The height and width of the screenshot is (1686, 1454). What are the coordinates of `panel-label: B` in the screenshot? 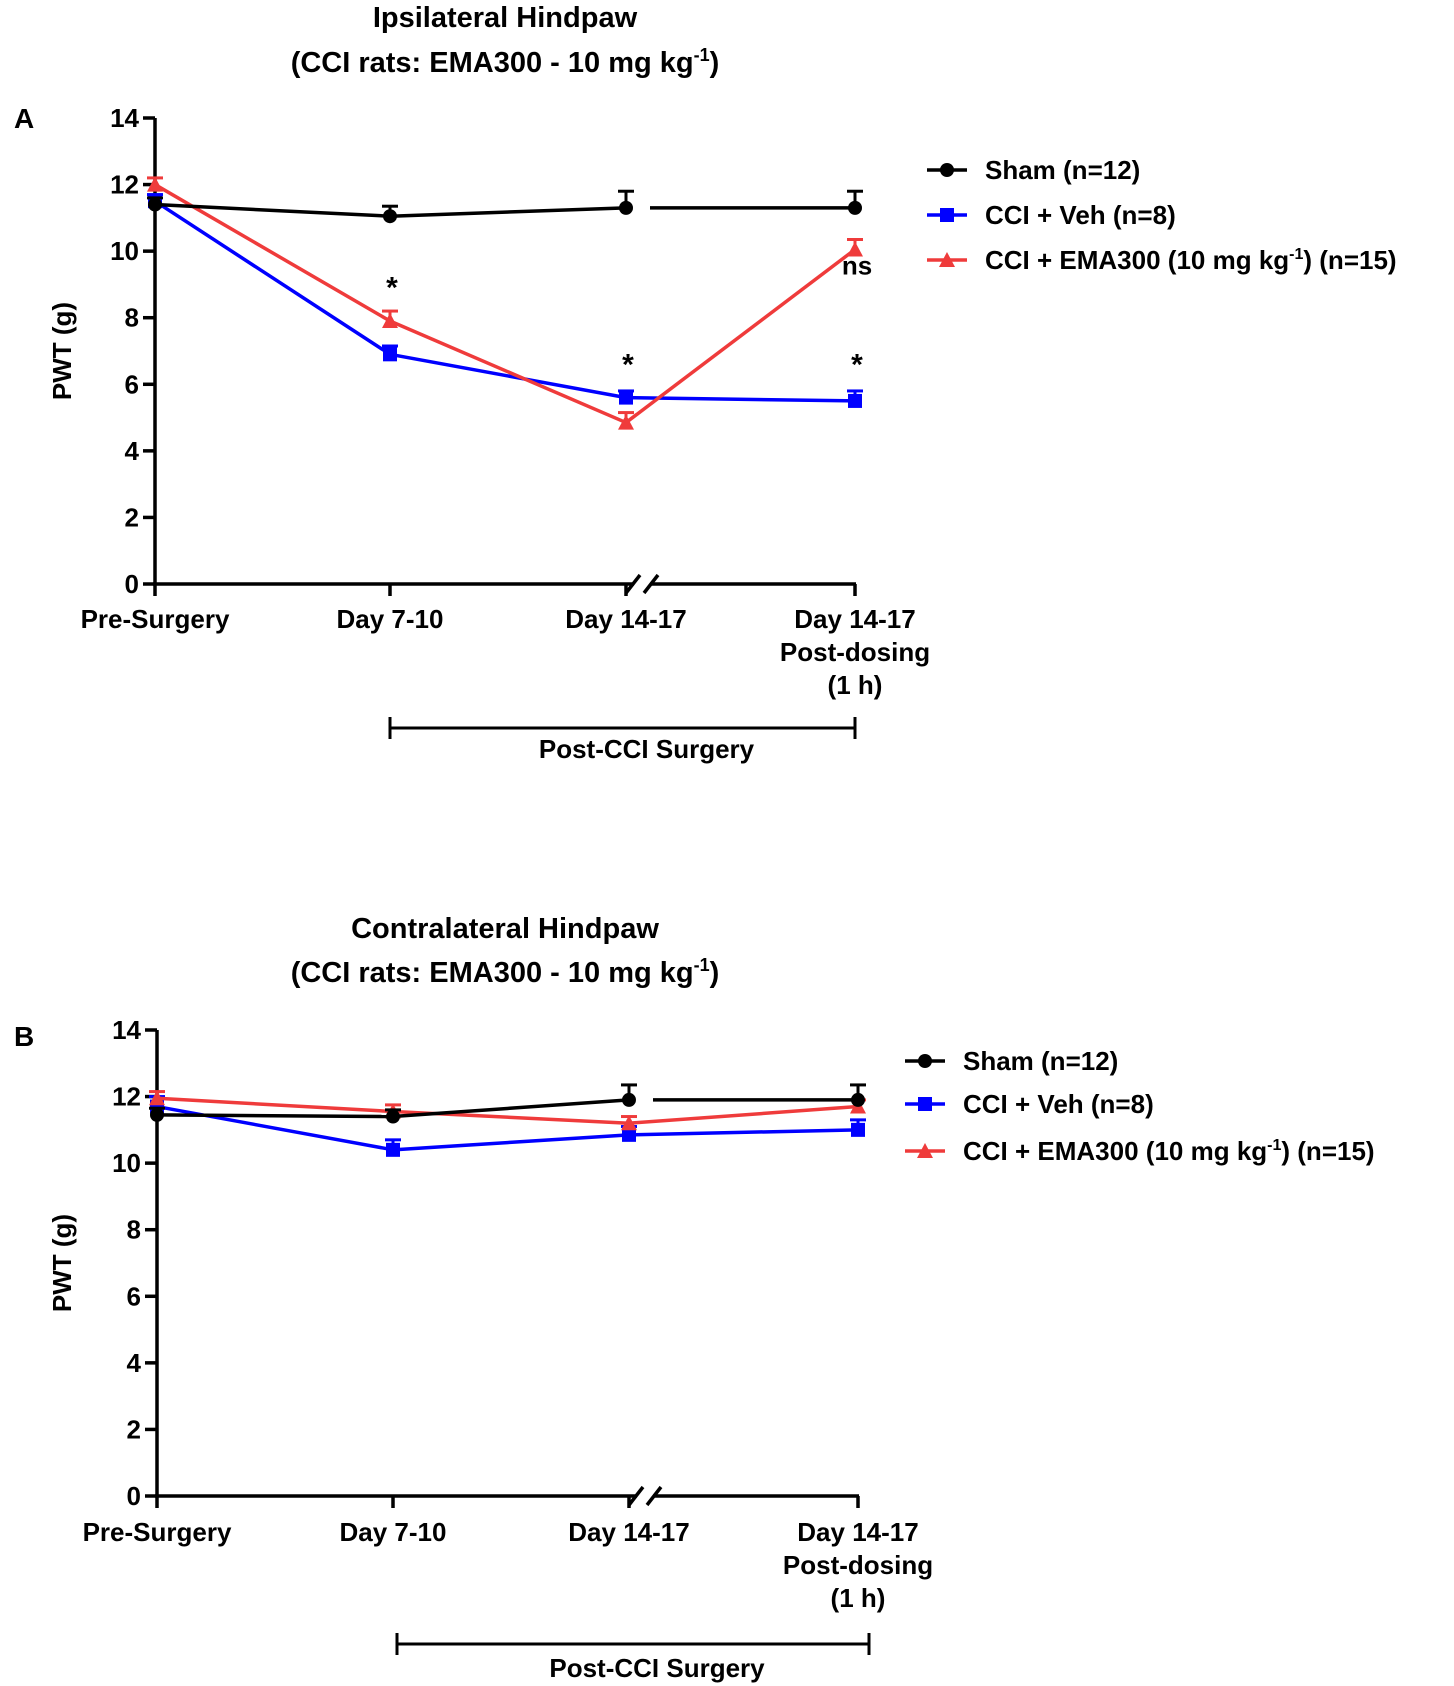 It's located at (24, 1036).